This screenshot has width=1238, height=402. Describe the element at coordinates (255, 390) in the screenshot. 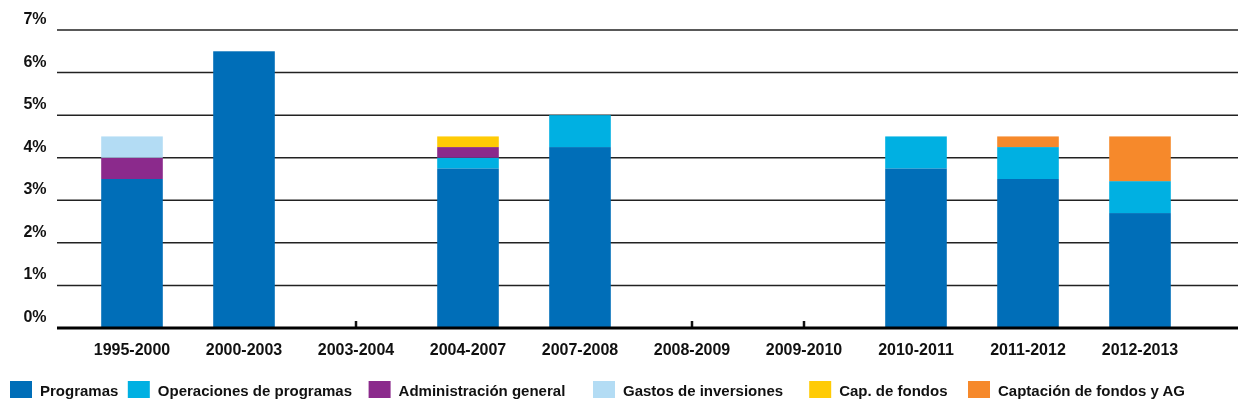

I see `legend-label: Operaciones de programas` at that location.